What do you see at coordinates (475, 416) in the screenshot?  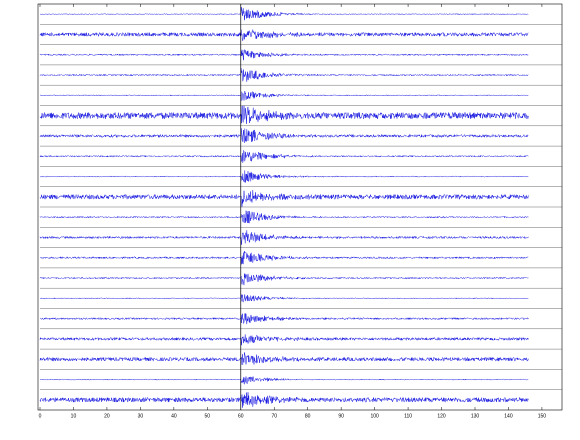 I see `x-tick-label: 130` at bounding box center [475, 416].